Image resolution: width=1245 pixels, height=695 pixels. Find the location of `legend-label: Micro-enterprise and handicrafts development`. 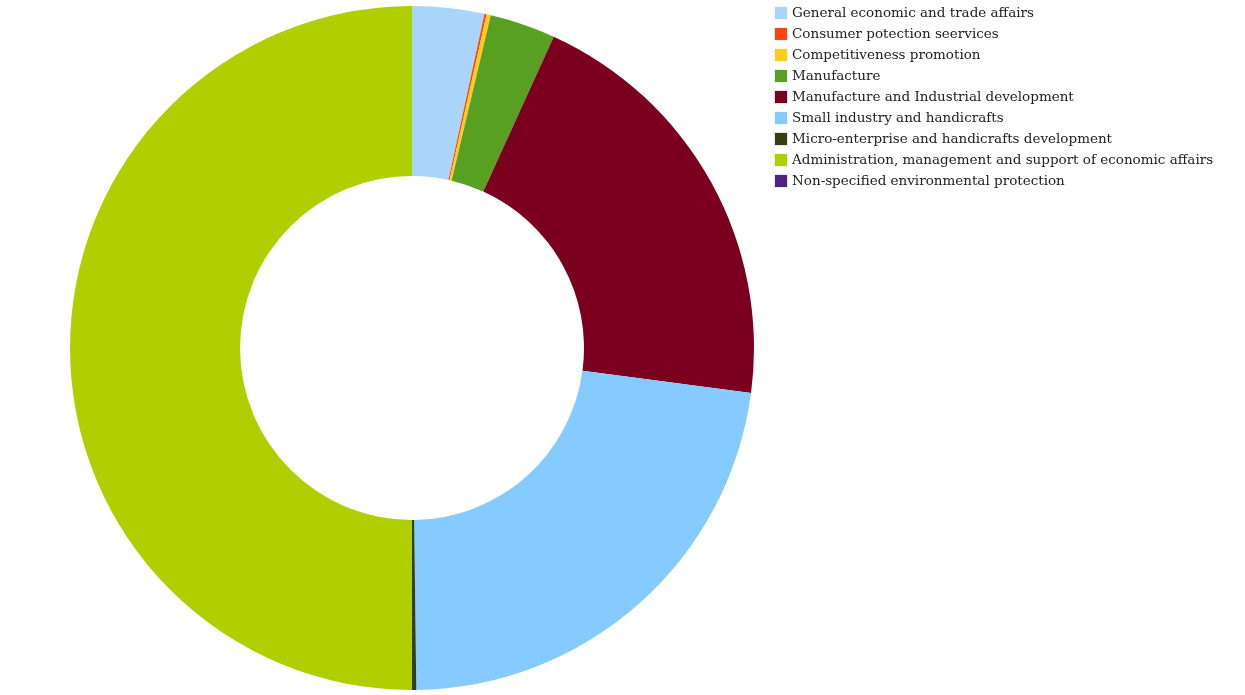

legend-label: Micro-enterprise and handicrafts development is located at coordinates (952, 138).